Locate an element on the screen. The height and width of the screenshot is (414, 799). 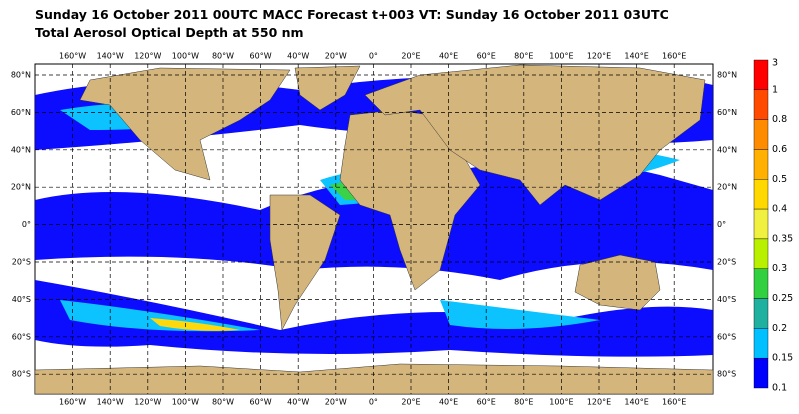
colorbar-label: 0.25 is located at coordinates (782, 298).